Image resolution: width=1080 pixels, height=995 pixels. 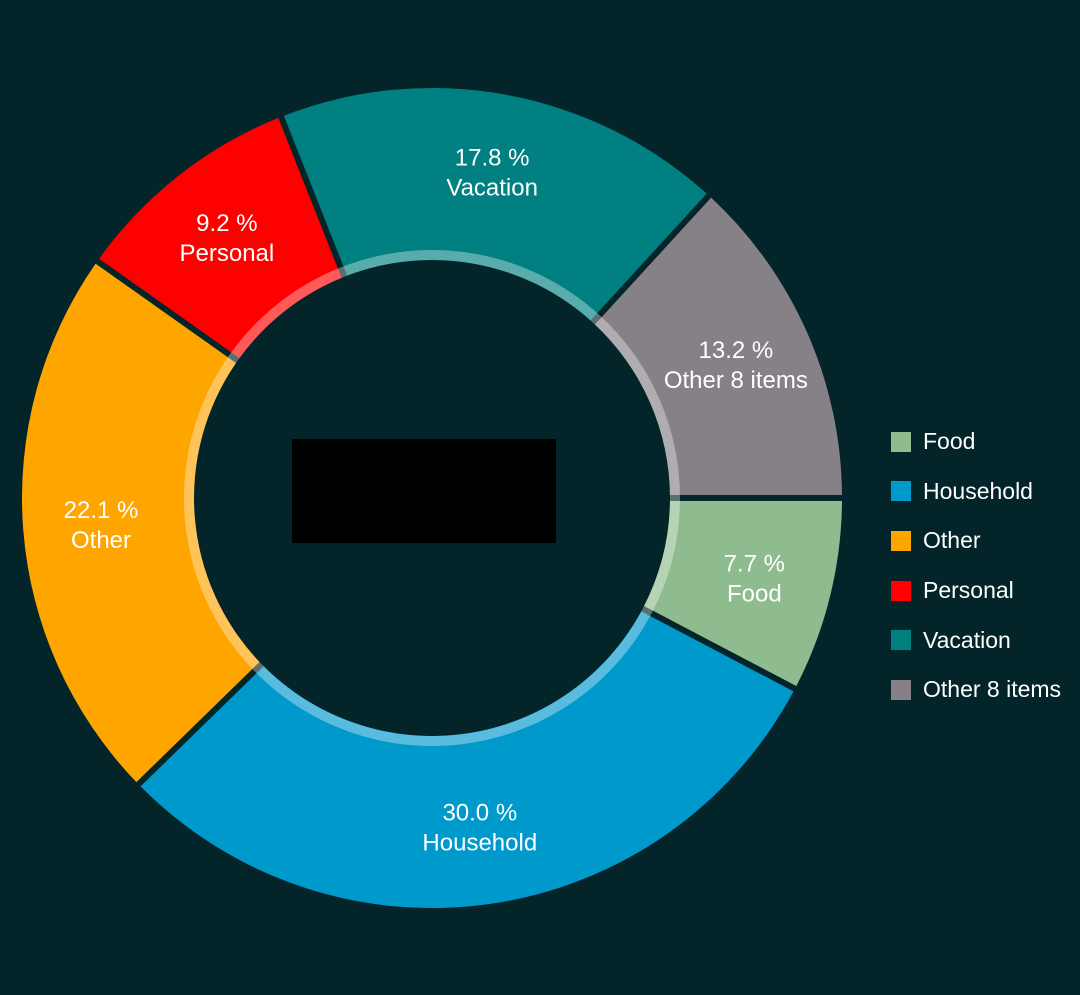 I want to click on legend-item-other-8-items: Other 8 items, so click(x=976, y=690).